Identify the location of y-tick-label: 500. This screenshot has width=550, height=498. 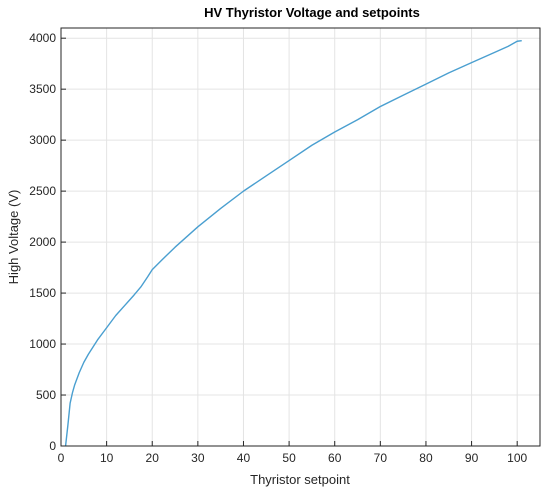
(46, 395).